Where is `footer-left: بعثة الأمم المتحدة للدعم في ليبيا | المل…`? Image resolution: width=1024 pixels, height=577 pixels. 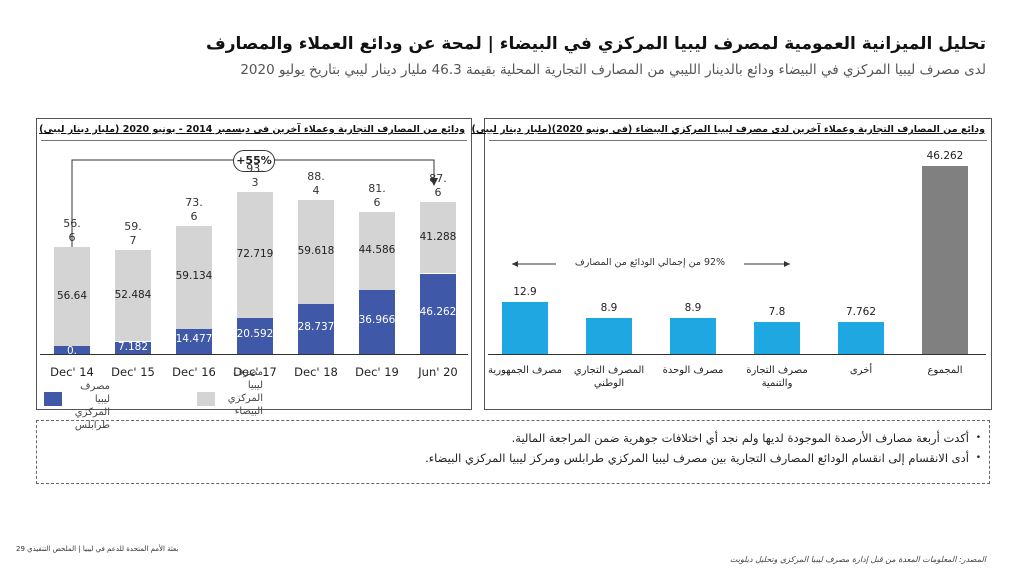 footer-left: بعثة الأمم المتحدة للدعم في ليبيا | المل… is located at coordinates (97, 549).